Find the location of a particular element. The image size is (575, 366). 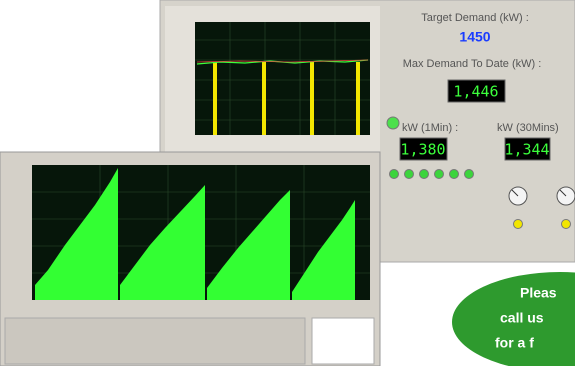

max-display is located at coordinates (476, 91).